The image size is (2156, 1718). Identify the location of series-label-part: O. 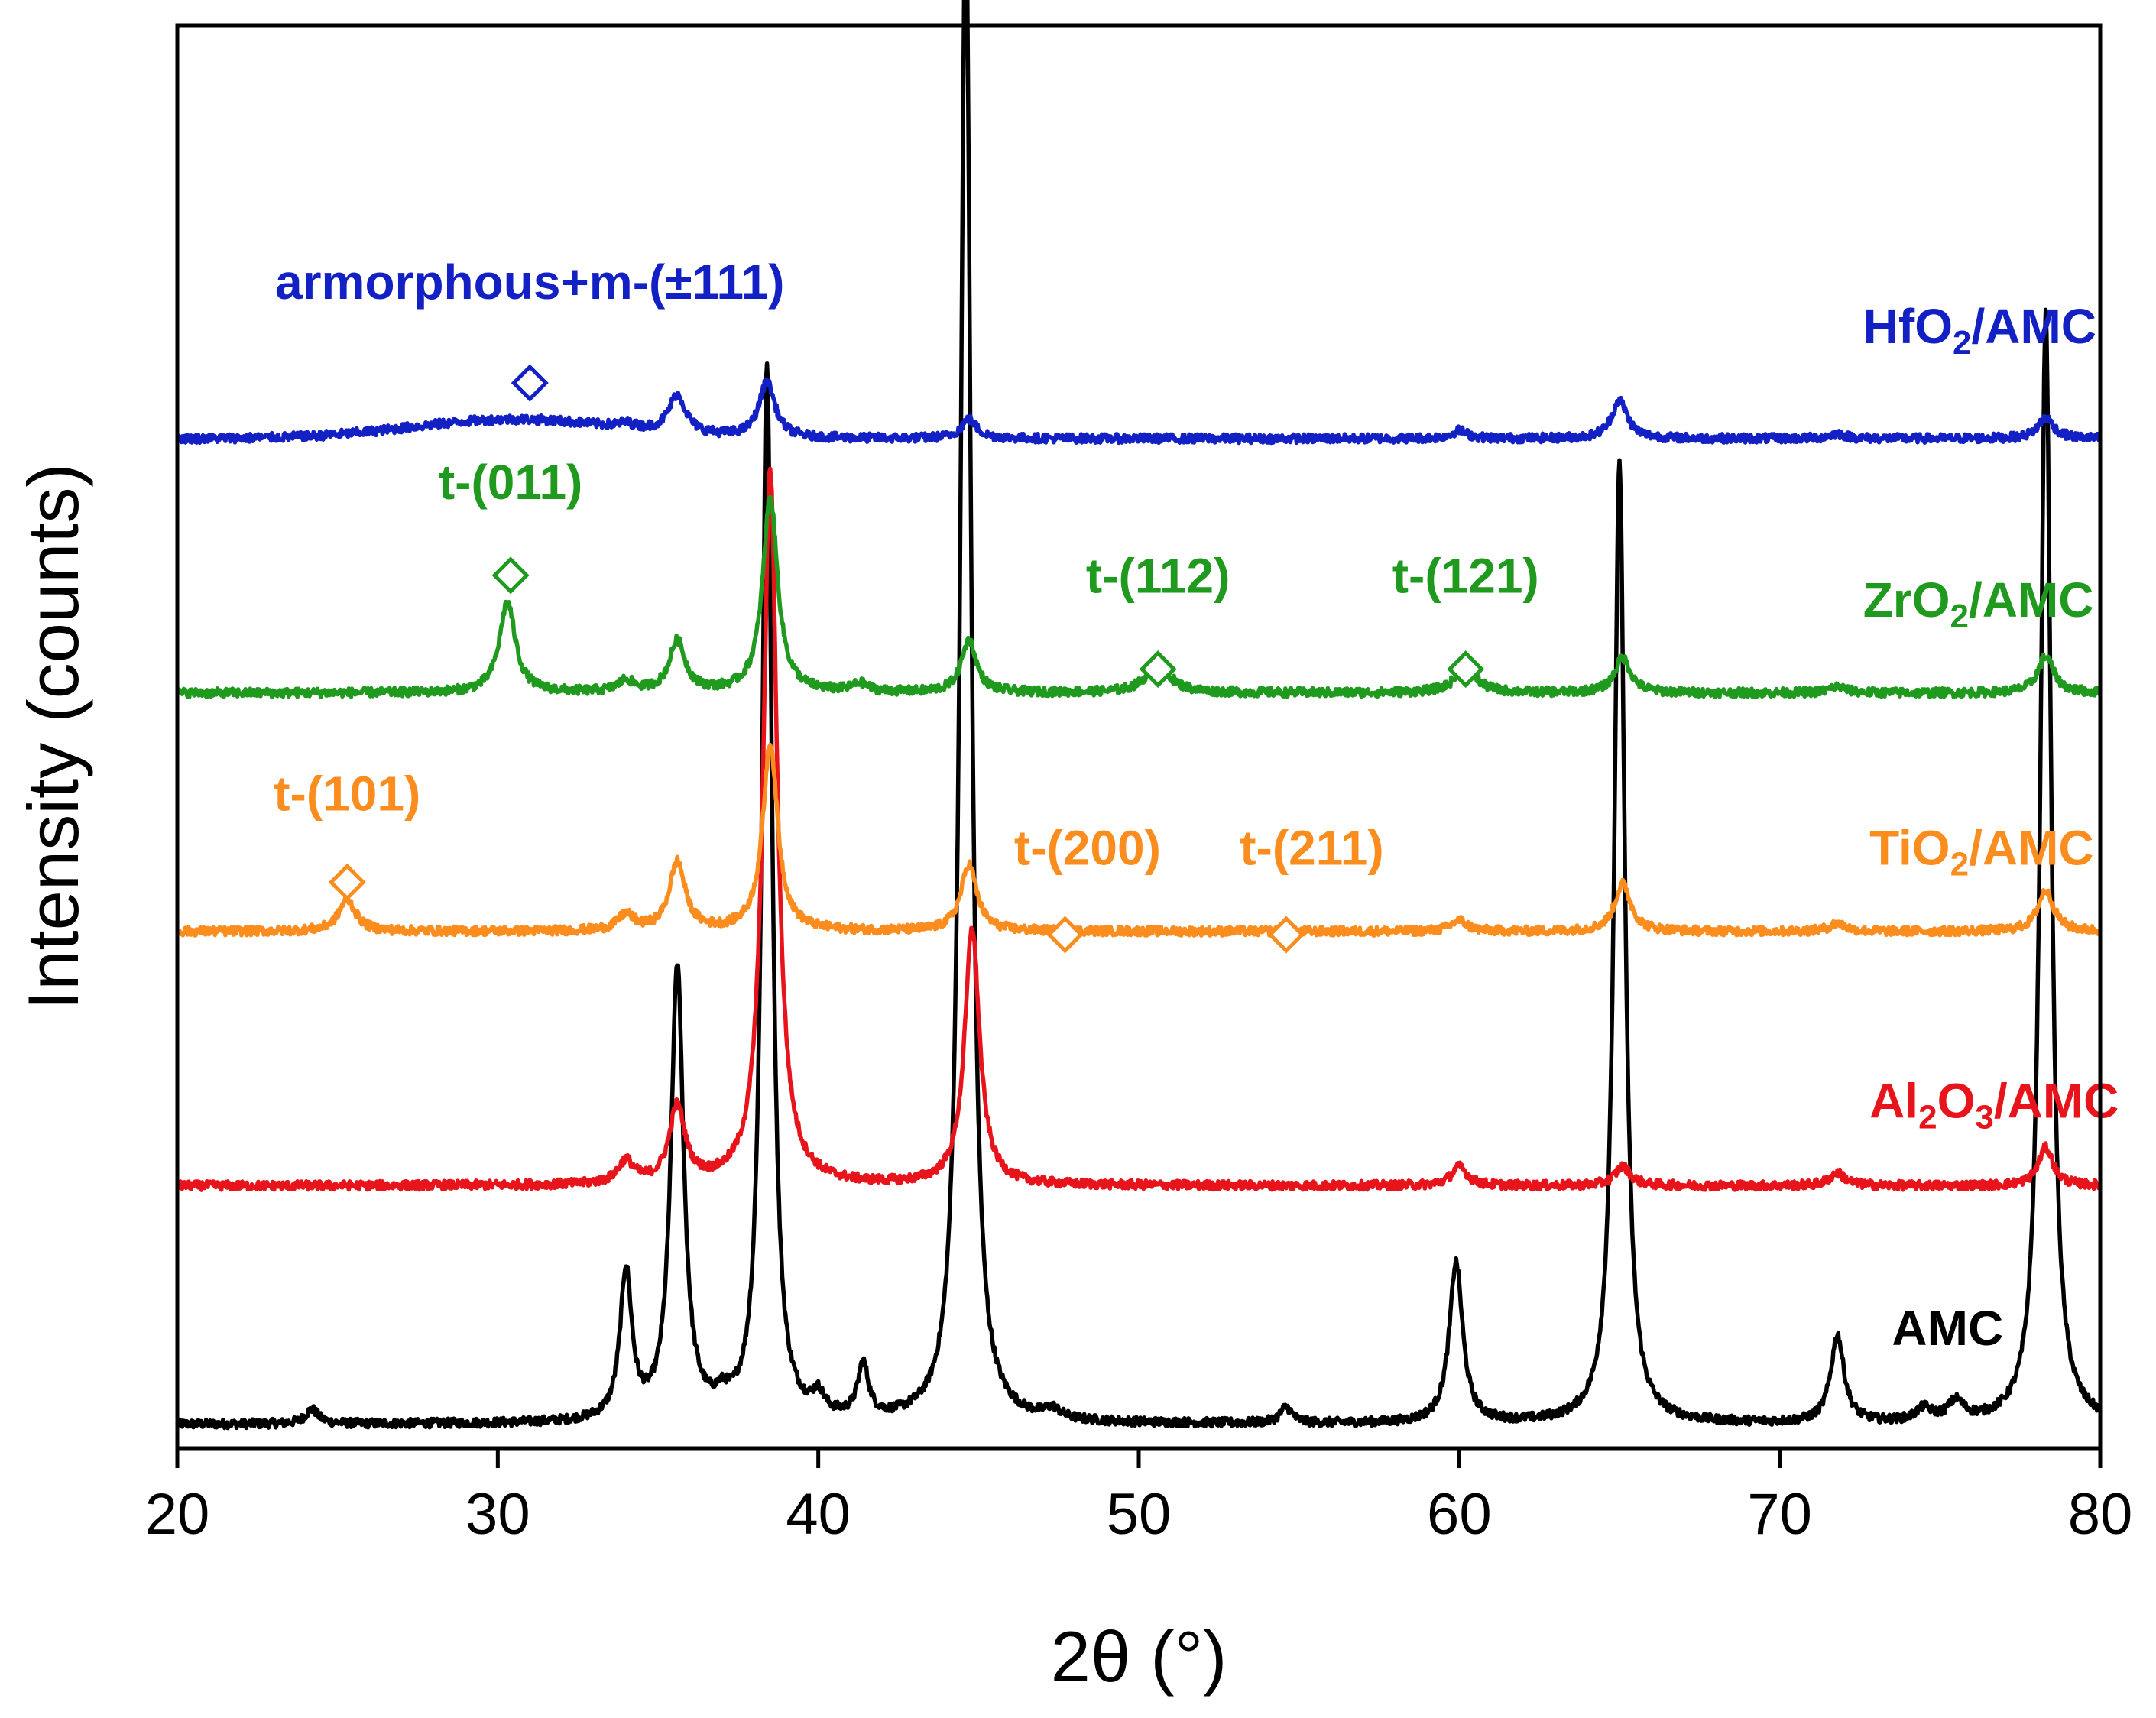
(1957, 1100).